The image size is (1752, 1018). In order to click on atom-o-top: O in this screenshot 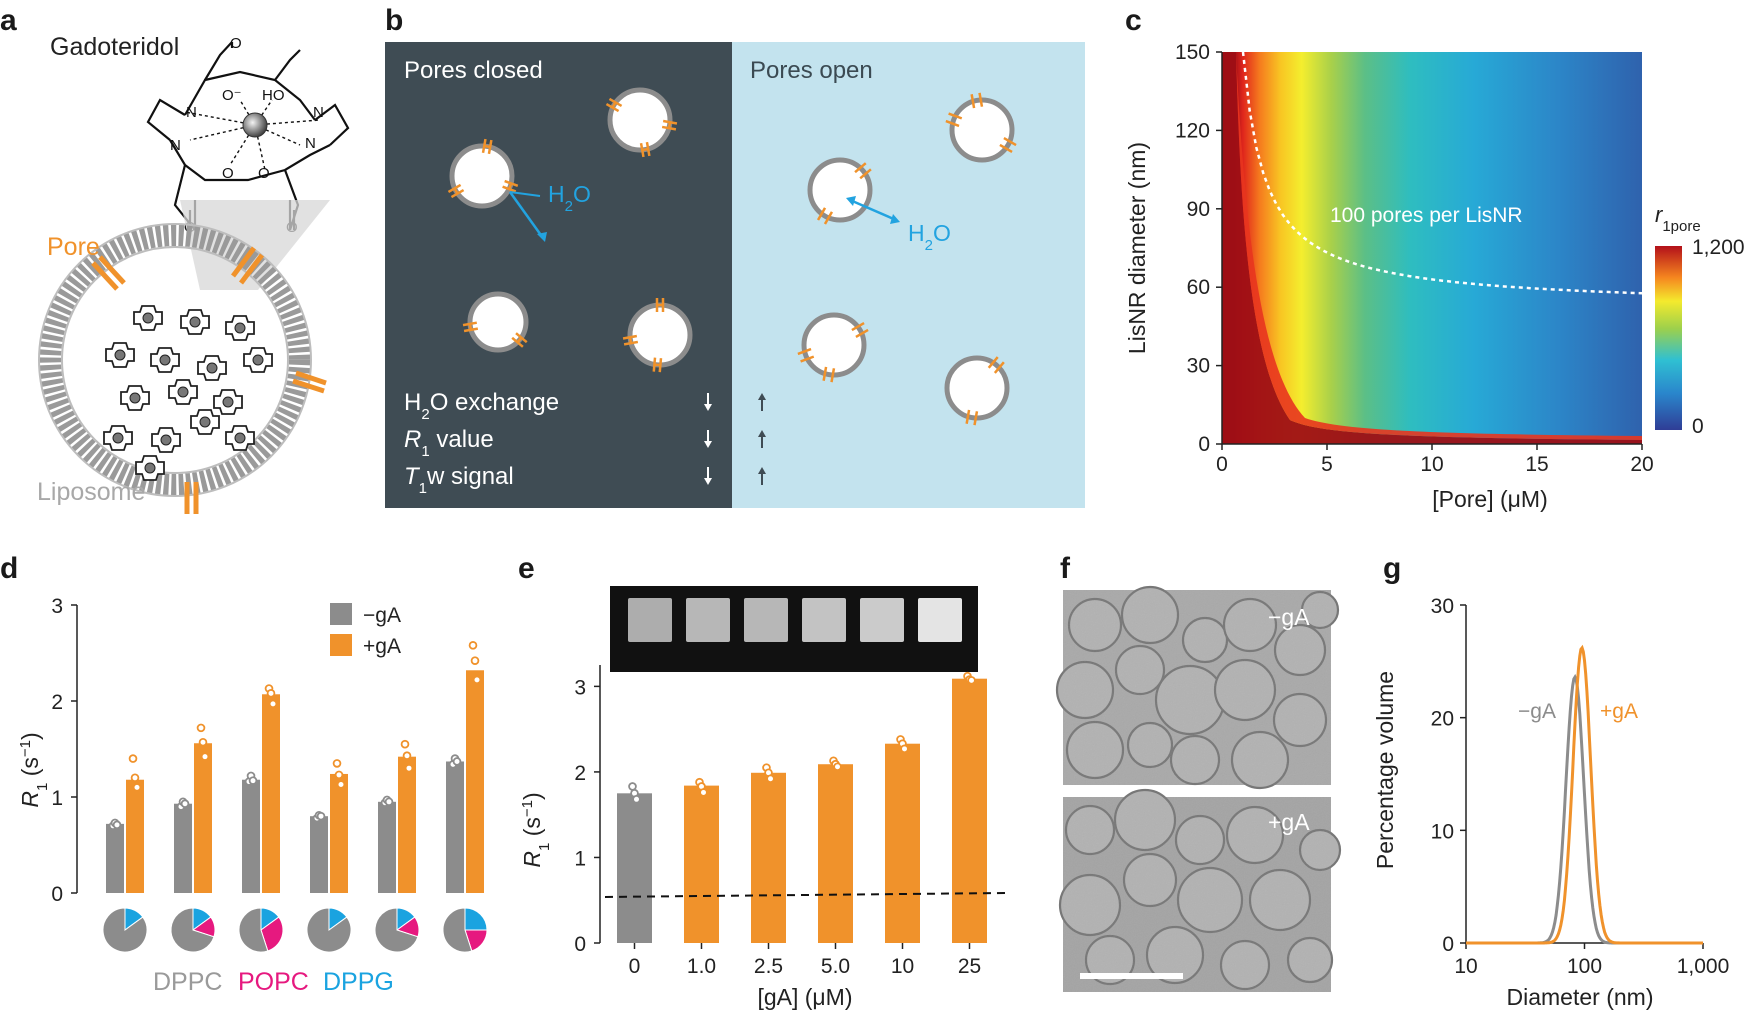, I will do `click(236, 43)`.